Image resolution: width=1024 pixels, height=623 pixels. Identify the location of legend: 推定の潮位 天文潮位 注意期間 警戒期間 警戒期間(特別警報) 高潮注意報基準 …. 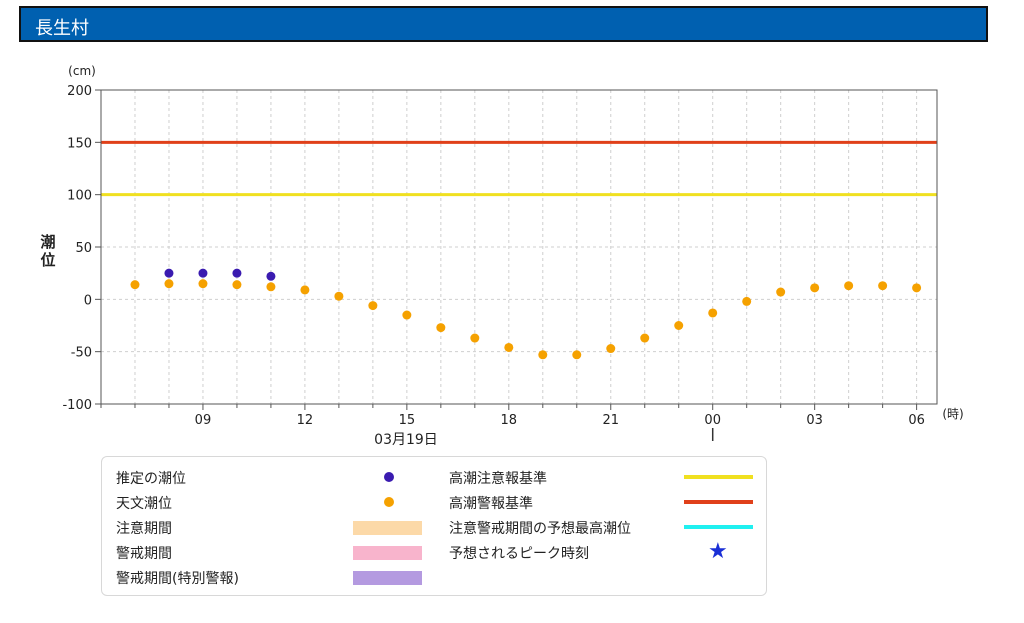
(434, 526).